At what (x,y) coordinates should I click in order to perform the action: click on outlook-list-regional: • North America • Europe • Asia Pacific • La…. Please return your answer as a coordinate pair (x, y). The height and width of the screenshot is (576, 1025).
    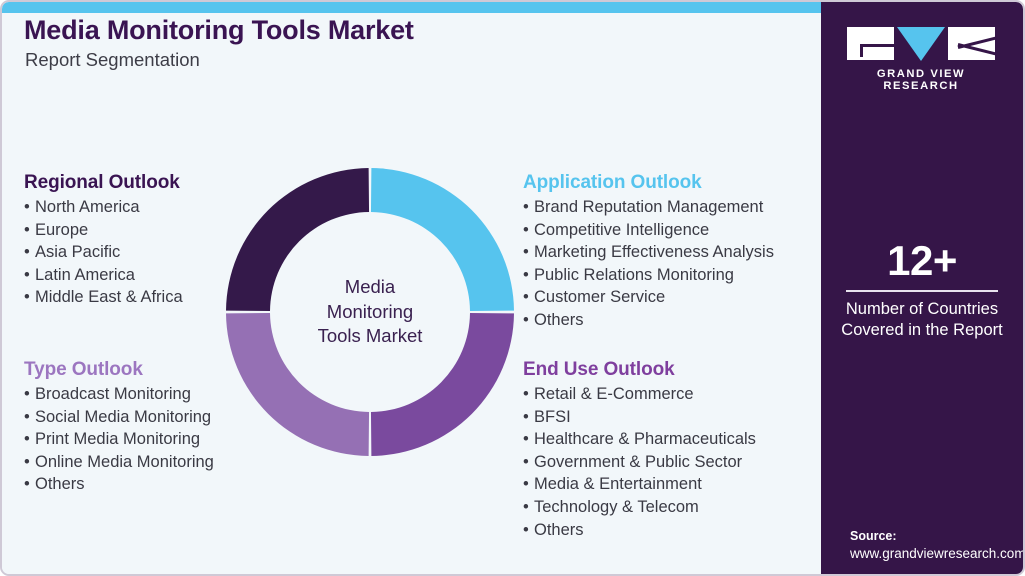
    Looking at the image, I should click on (103, 252).